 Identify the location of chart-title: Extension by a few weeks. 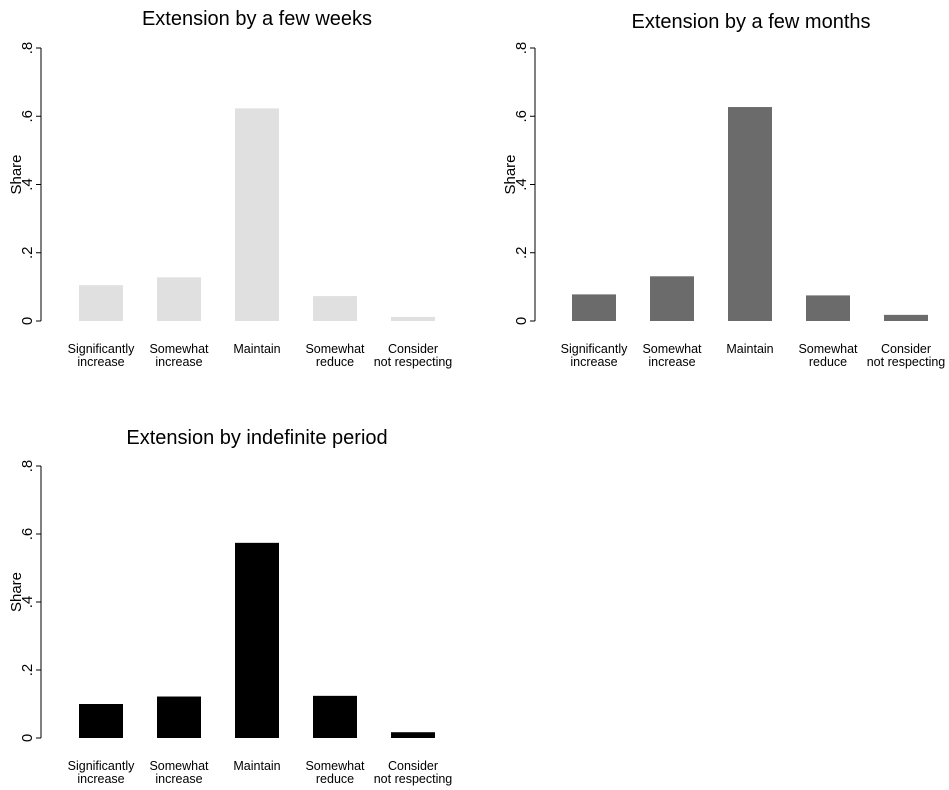
(257, 19).